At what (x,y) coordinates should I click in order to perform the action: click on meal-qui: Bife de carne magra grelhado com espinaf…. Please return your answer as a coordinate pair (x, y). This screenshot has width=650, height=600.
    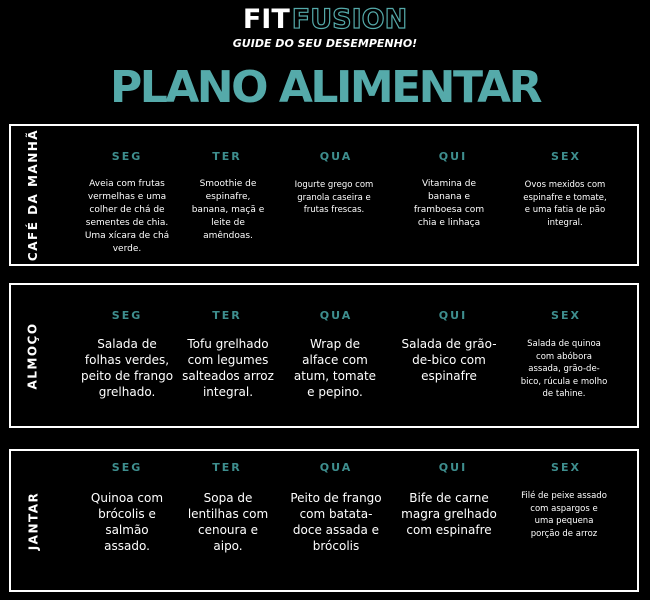
    Looking at the image, I should click on (449, 514).